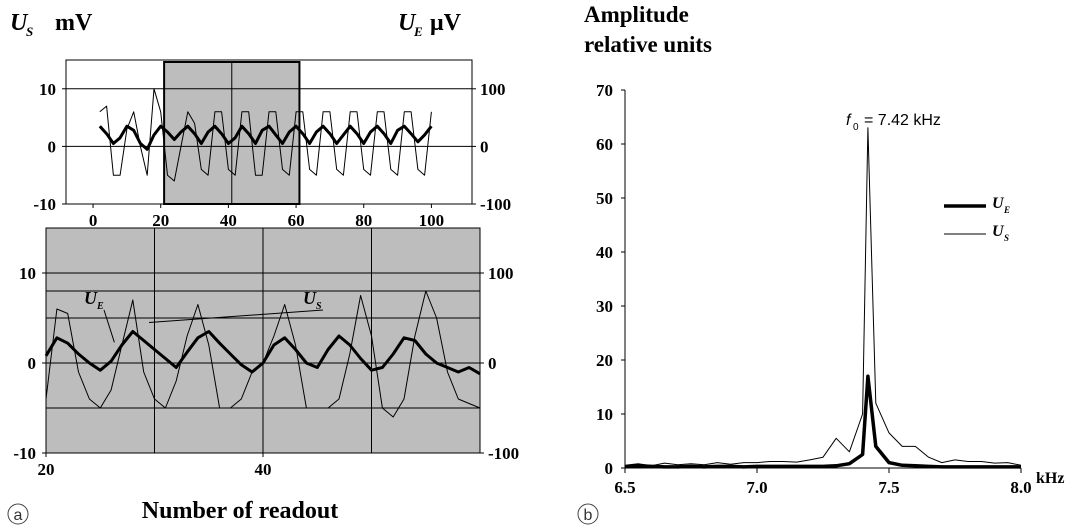  What do you see at coordinates (648, 44) in the screenshot?
I see `panel-b-ylabel-line2: relative units` at bounding box center [648, 44].